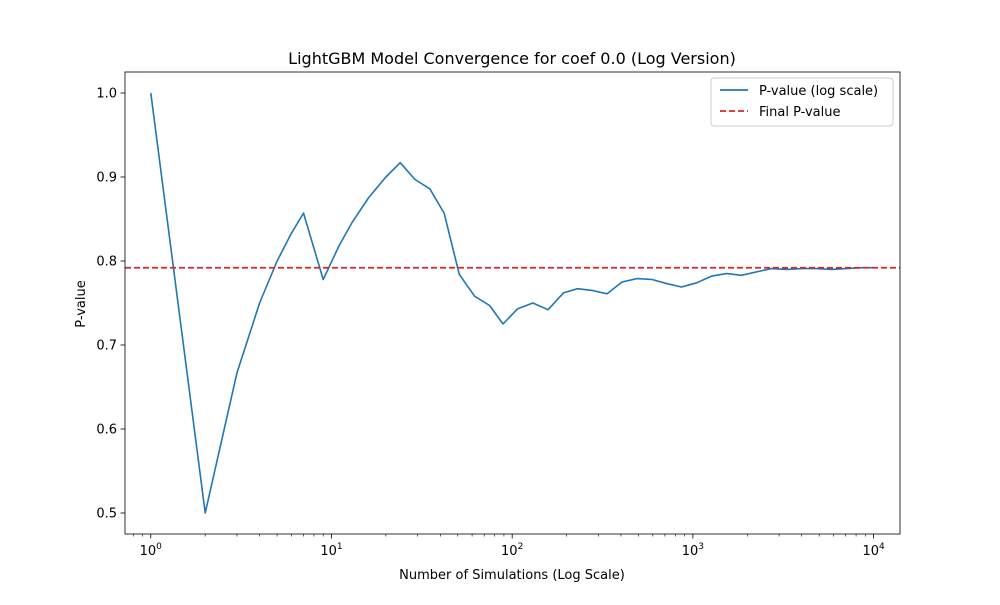  Describe the element at coordinates (106, 94) in the screenshot. I see `y-tick-label: 1.0` at that location.